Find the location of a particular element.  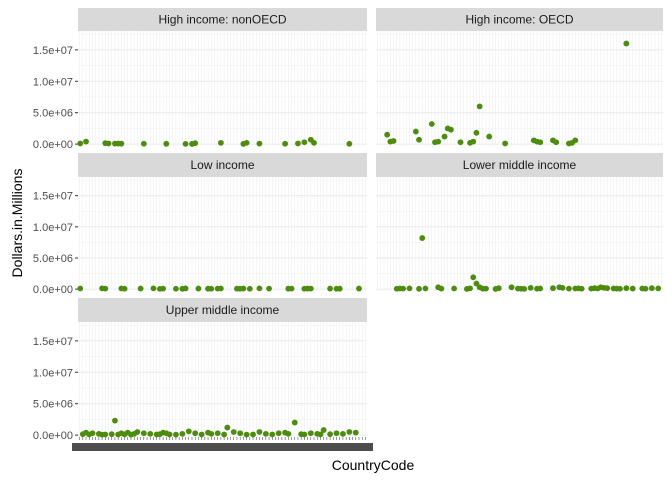

facet-panel: High income: OECD is located at coordinates (519, 77).